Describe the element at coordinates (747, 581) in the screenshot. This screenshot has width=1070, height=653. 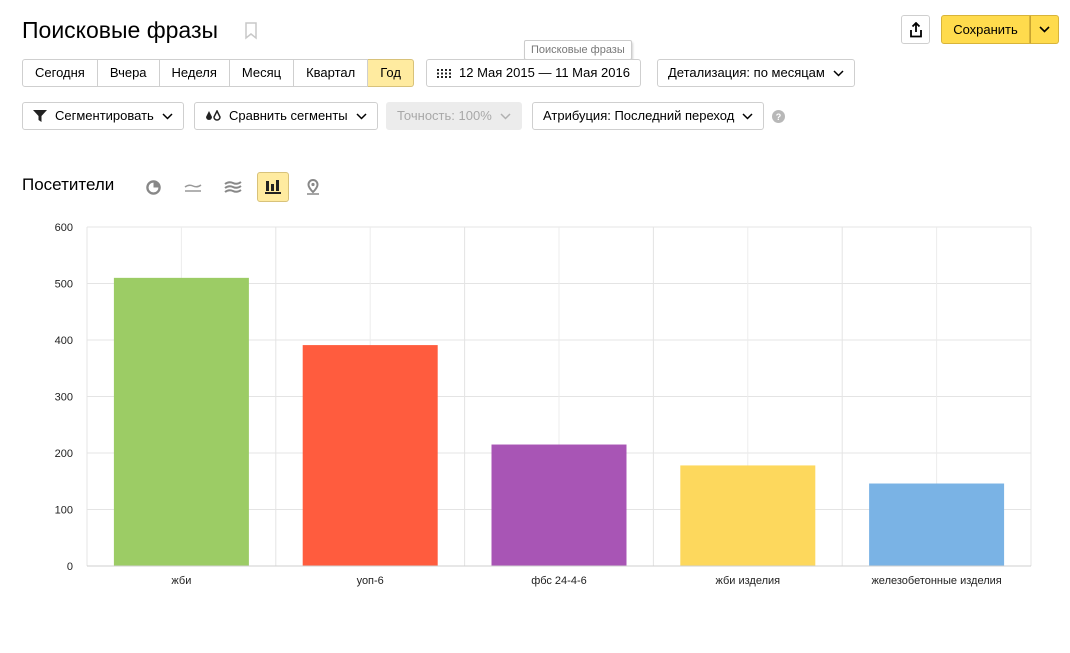
I see `x-tick-label: жби изделия` at that location.